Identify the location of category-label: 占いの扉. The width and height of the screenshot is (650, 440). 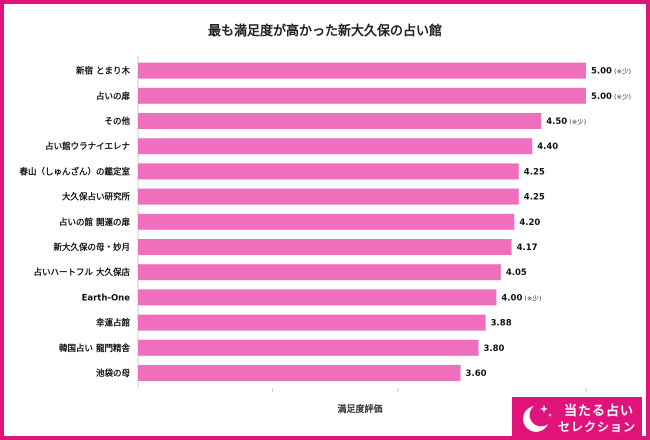
(113, 96).